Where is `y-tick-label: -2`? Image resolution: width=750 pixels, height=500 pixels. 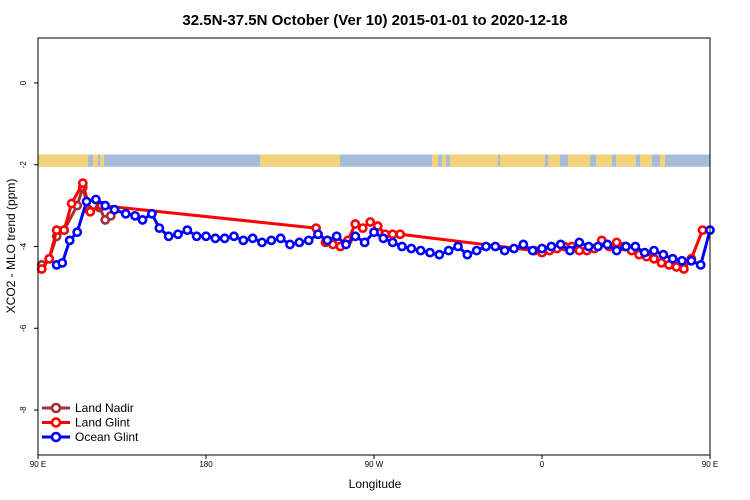
y-tick-label: -2 is located at coordinates (23, 165).